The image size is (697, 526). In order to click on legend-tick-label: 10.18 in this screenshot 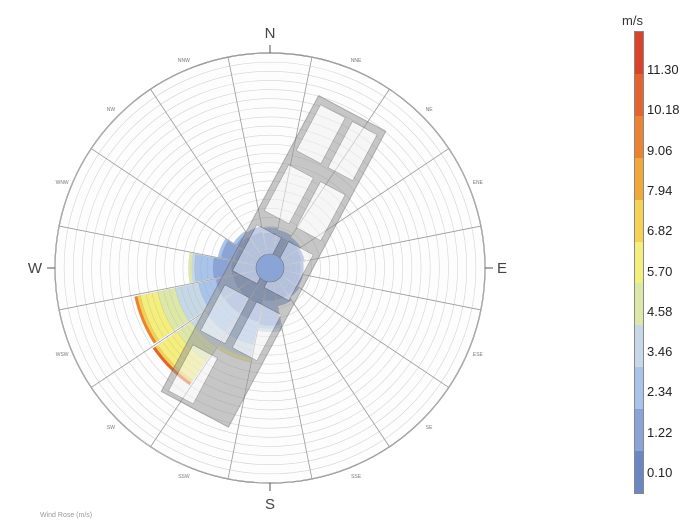, I will do `click(663, 110)`.